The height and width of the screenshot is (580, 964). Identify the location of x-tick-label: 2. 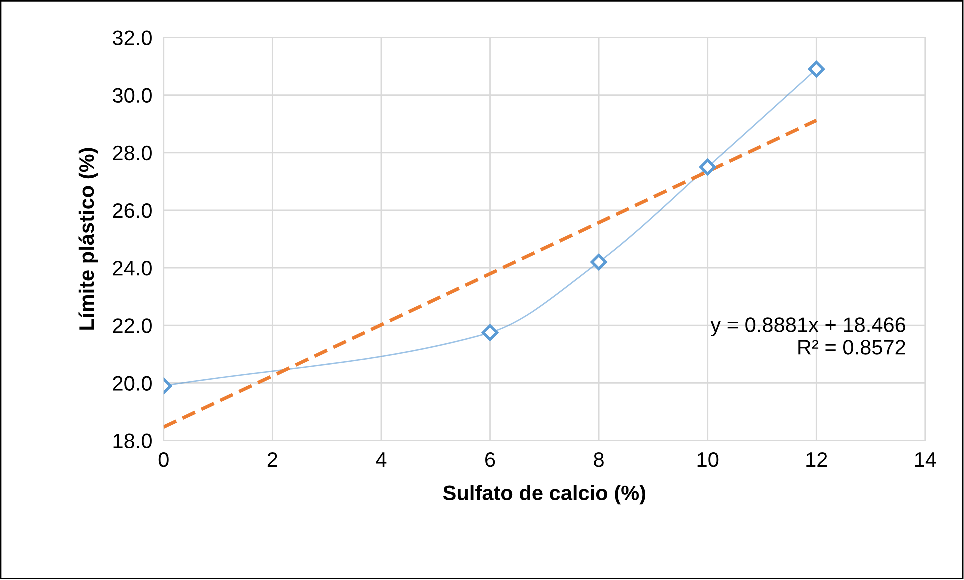
(273, 460).